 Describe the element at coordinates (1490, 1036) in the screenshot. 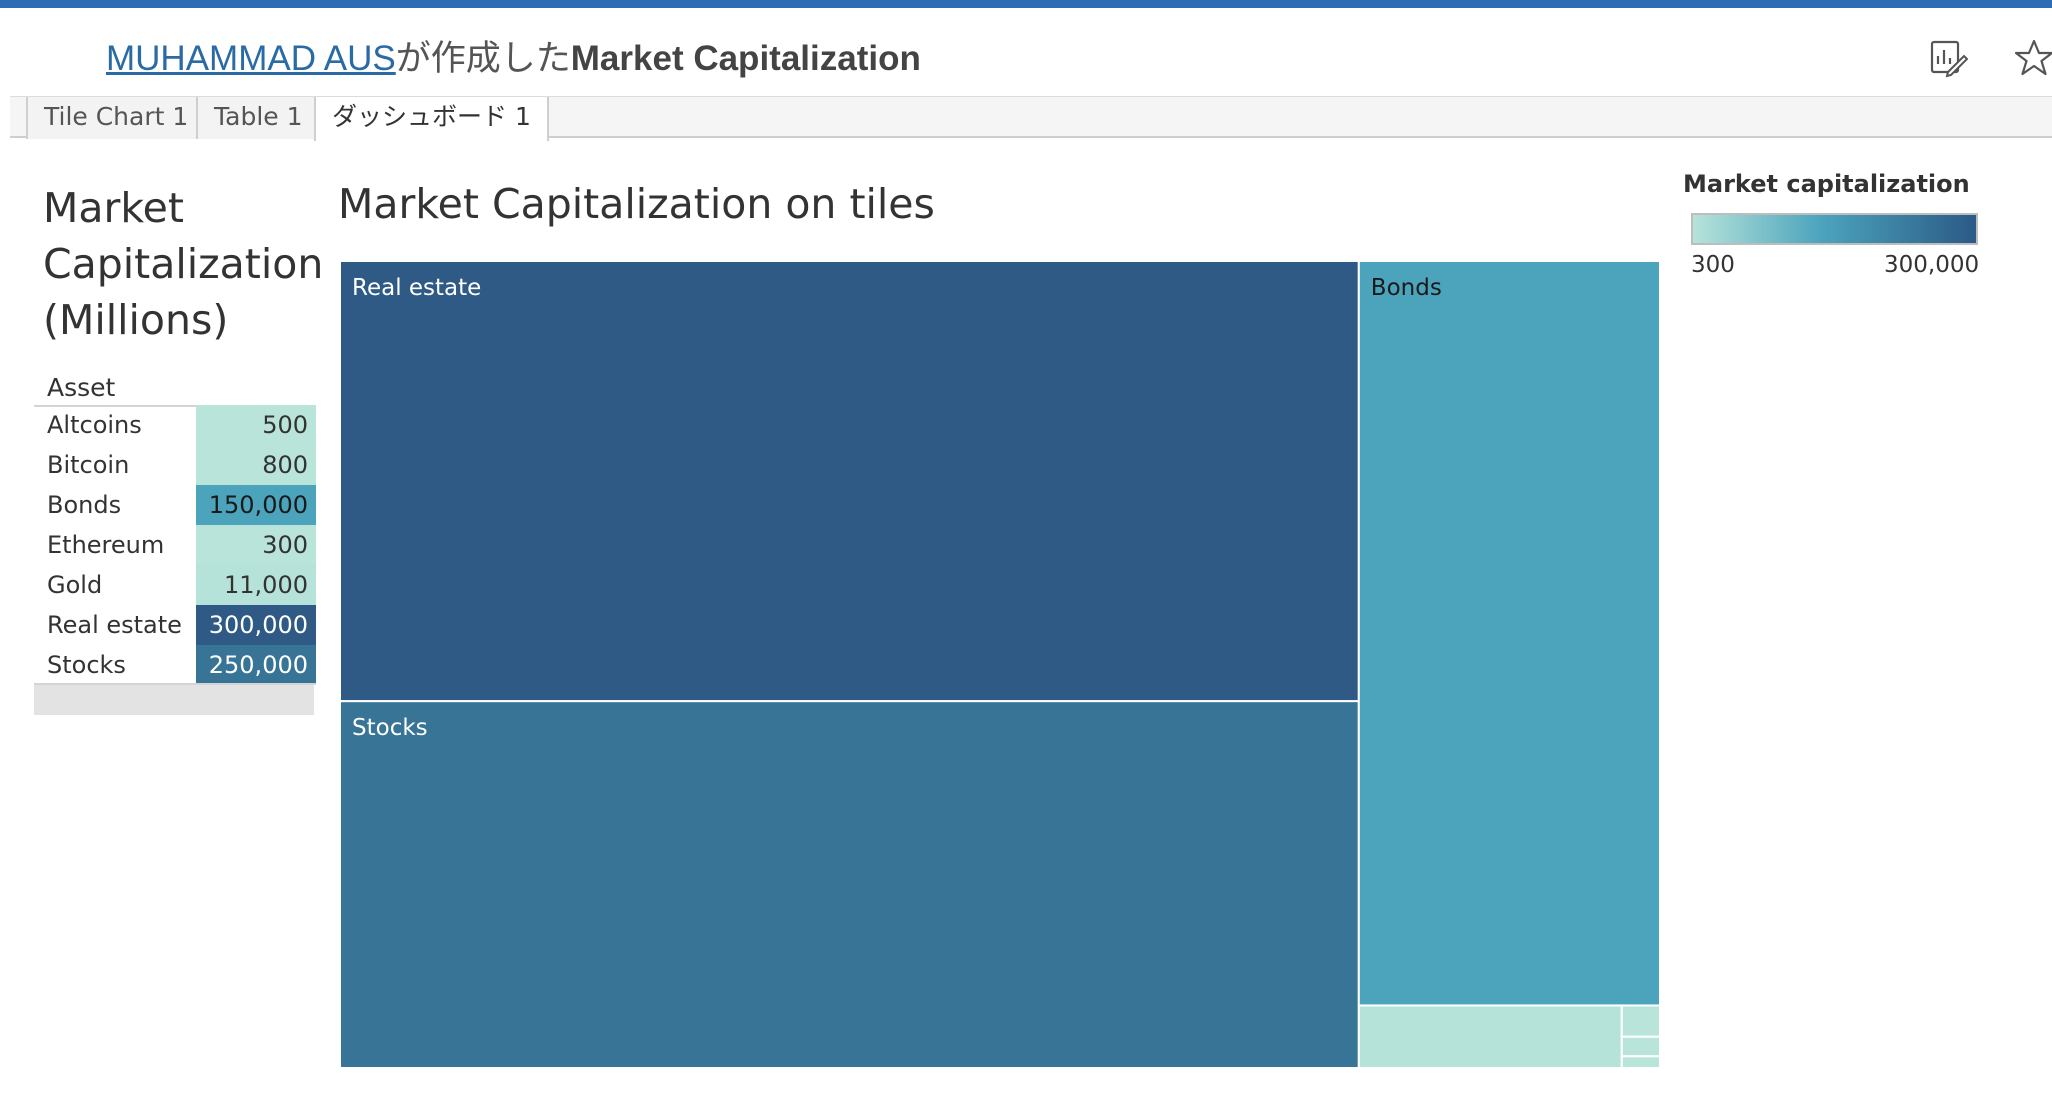

I see `treemap-tile-gold` at that location.